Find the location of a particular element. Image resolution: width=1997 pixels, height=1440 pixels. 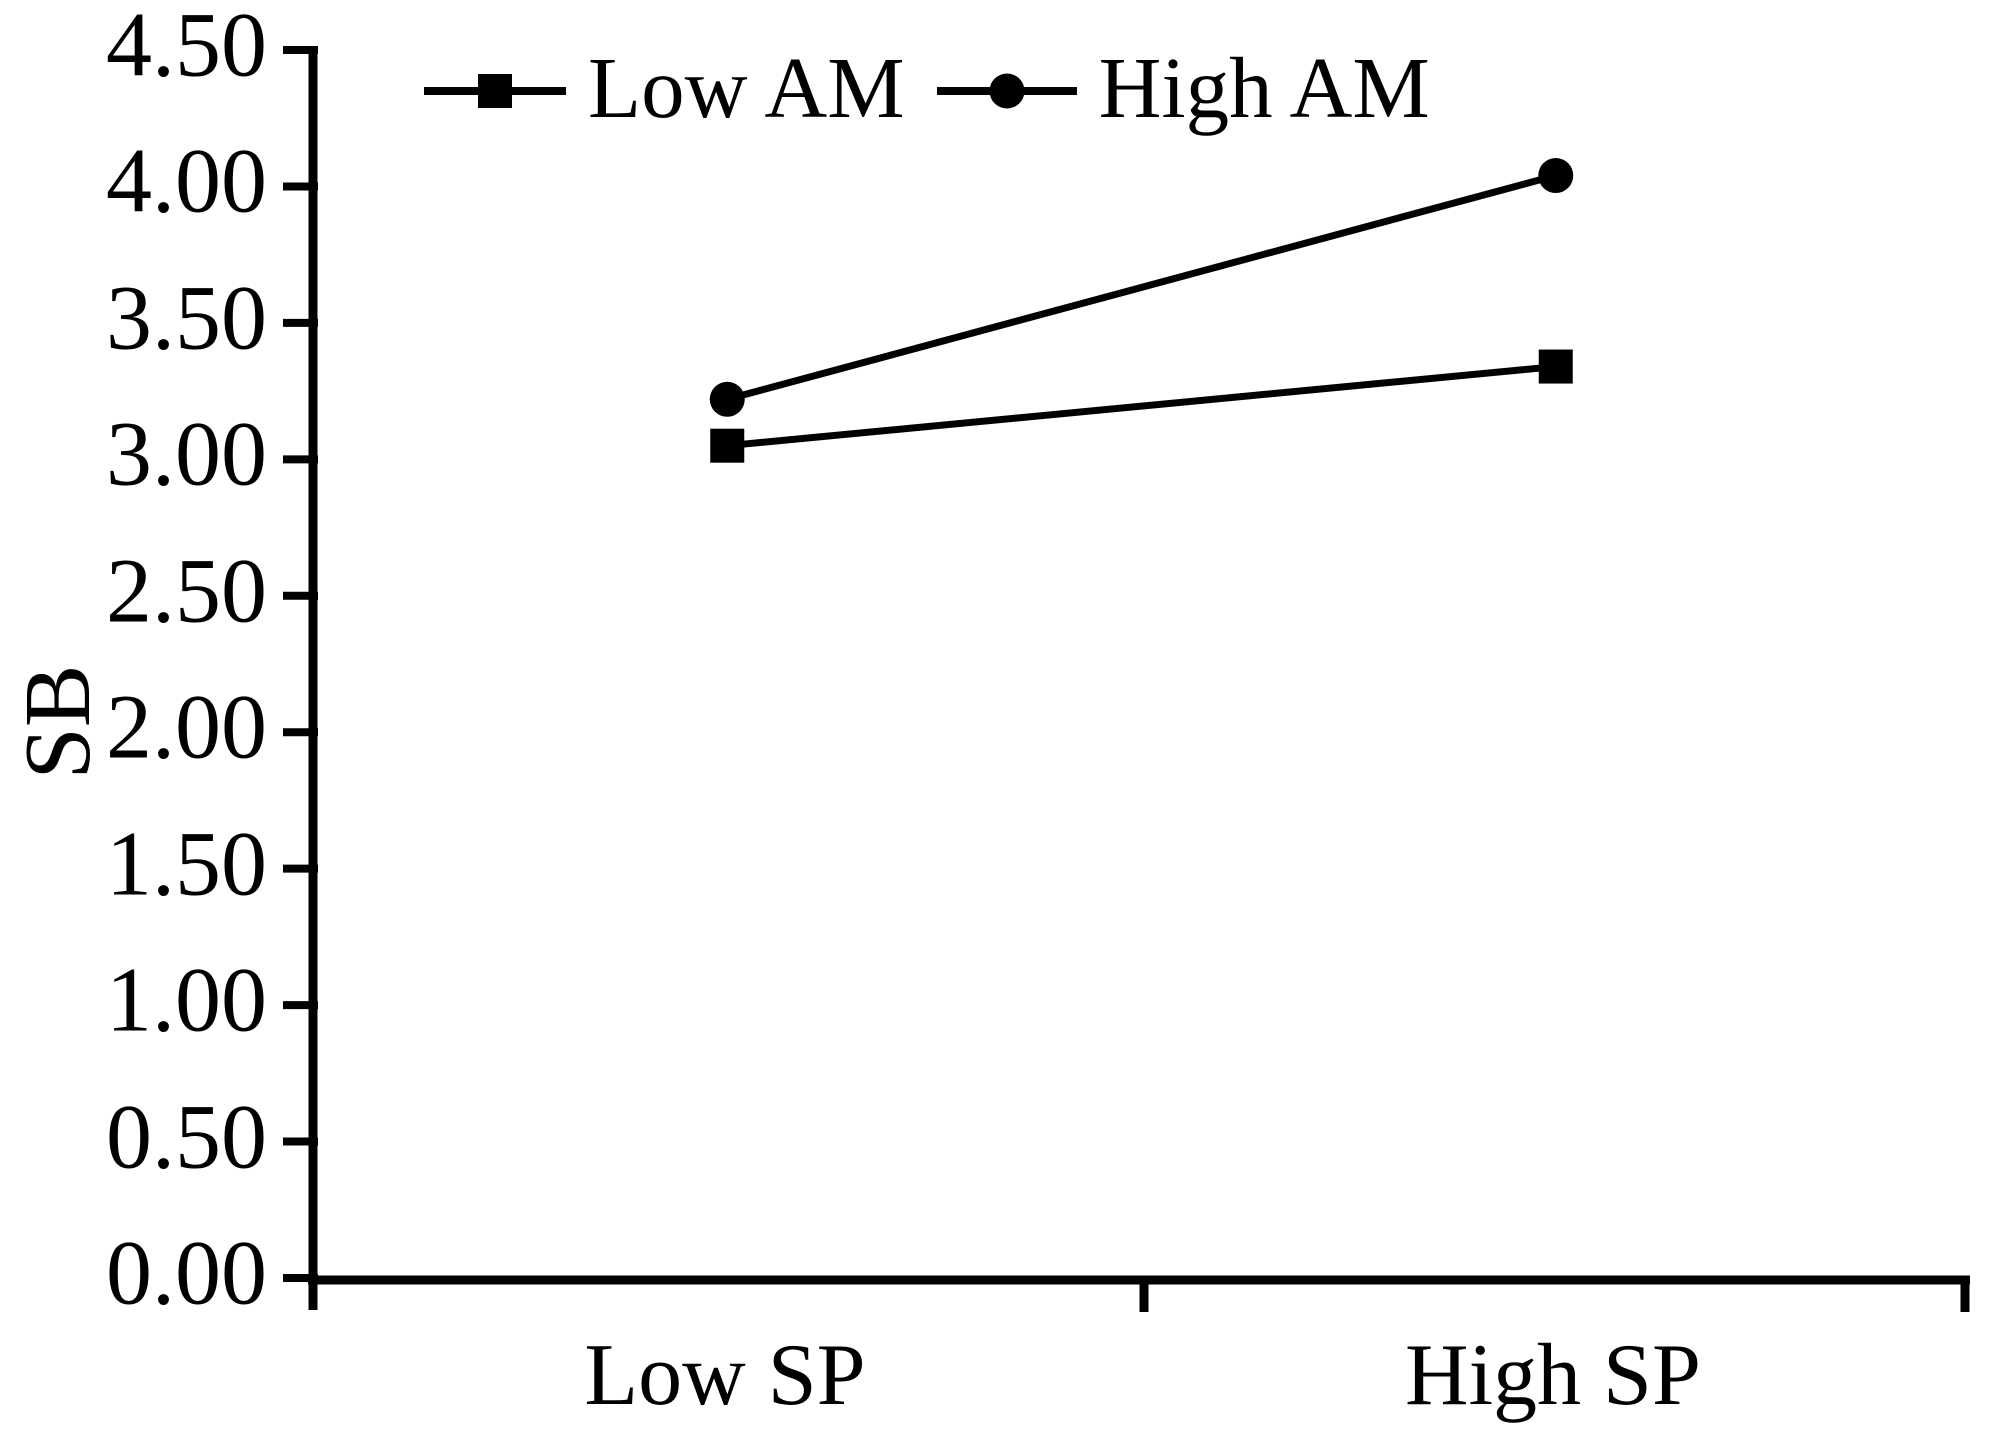

x-tick-label-low-sp: Low SP is located at coordinates (725, 1375).